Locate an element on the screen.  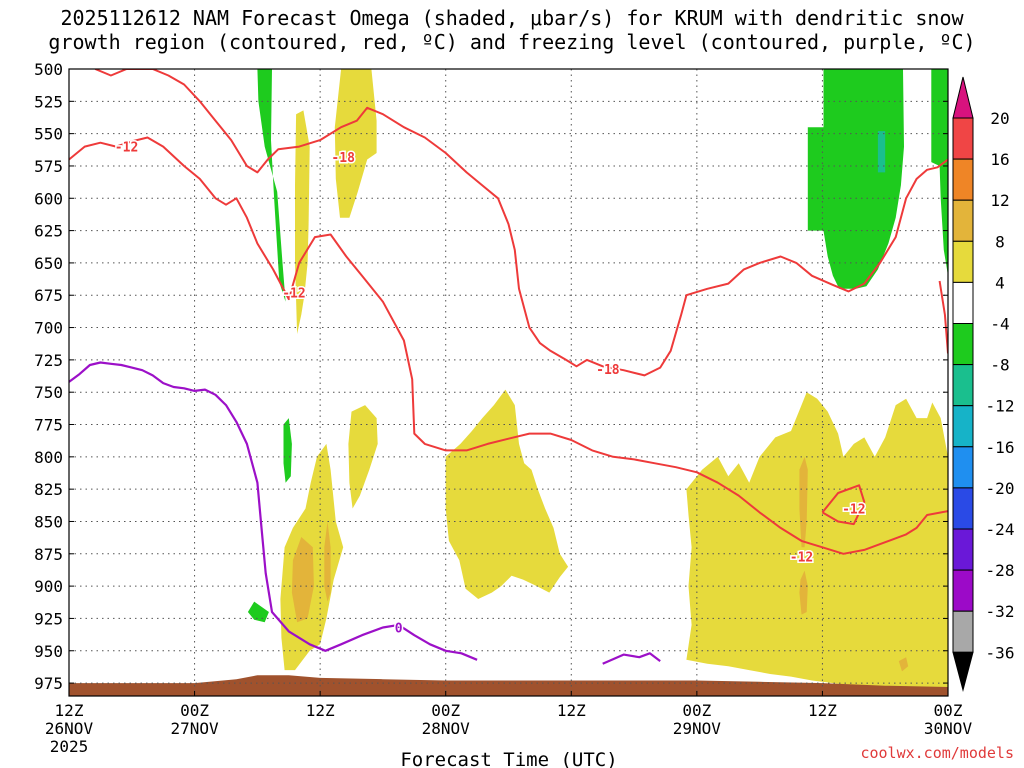
y-tick-label: 950 is located at coordinates (48, 651).